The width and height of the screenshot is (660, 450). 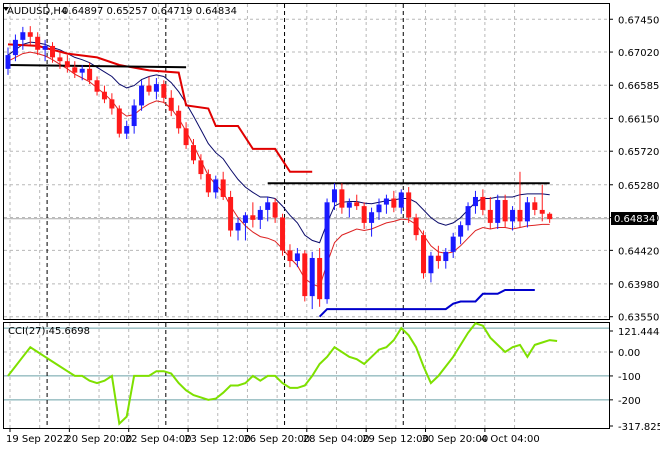 I want to click on y-tick-label: 0.66585, so click(x=638, y=86).